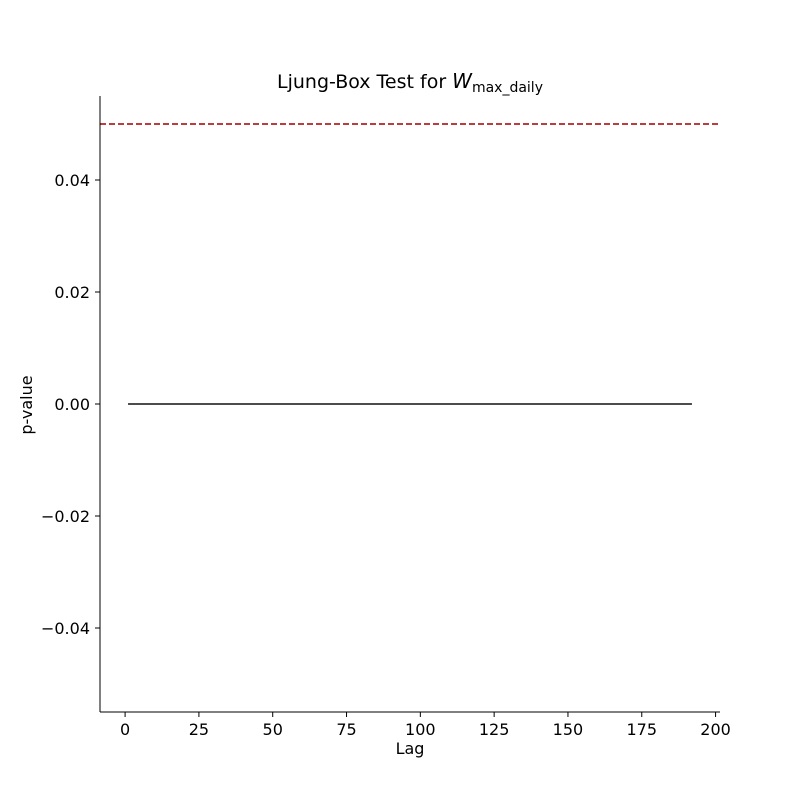 The height and width of the screenshot is (800, 800). Describe the element at coordinates (72, 292) in the screenshot. I see `y-tick-label: 0.02` at that location.